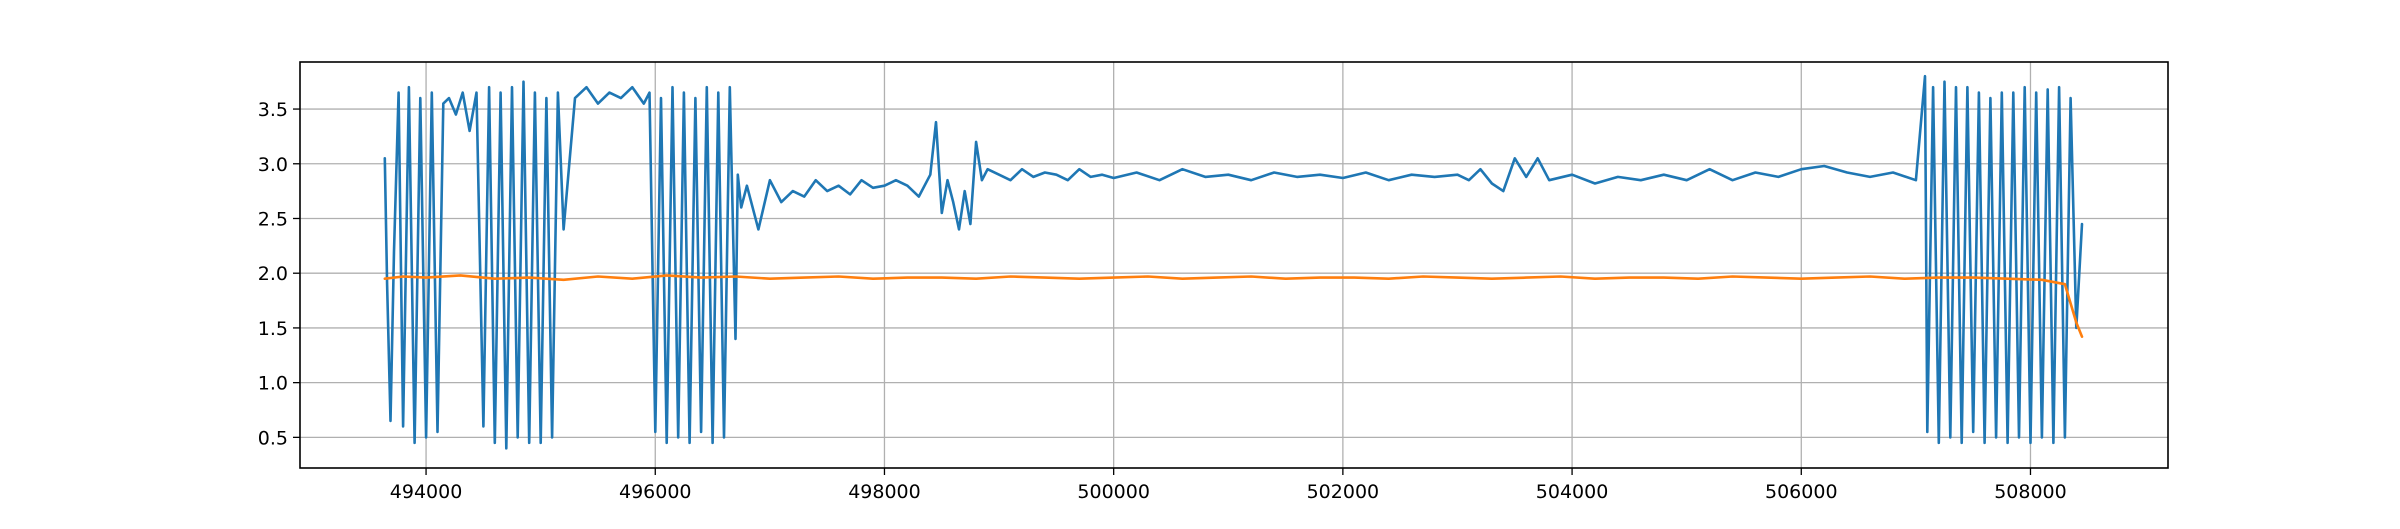 The width and height of the screenshot is (2400, 529). I want to click on x-tick-label: 504000, so click(1572, 492).